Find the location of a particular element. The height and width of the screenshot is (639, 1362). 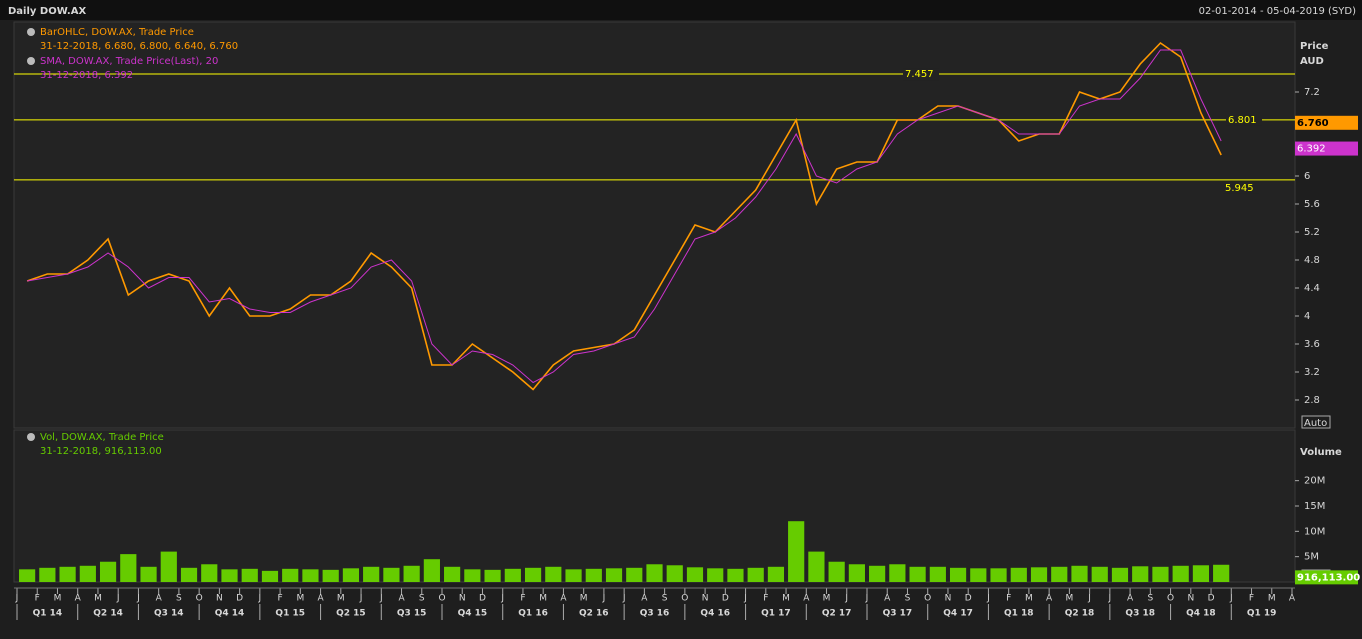

quarter-label: Q1 14 is located at coordinates (48, 614).